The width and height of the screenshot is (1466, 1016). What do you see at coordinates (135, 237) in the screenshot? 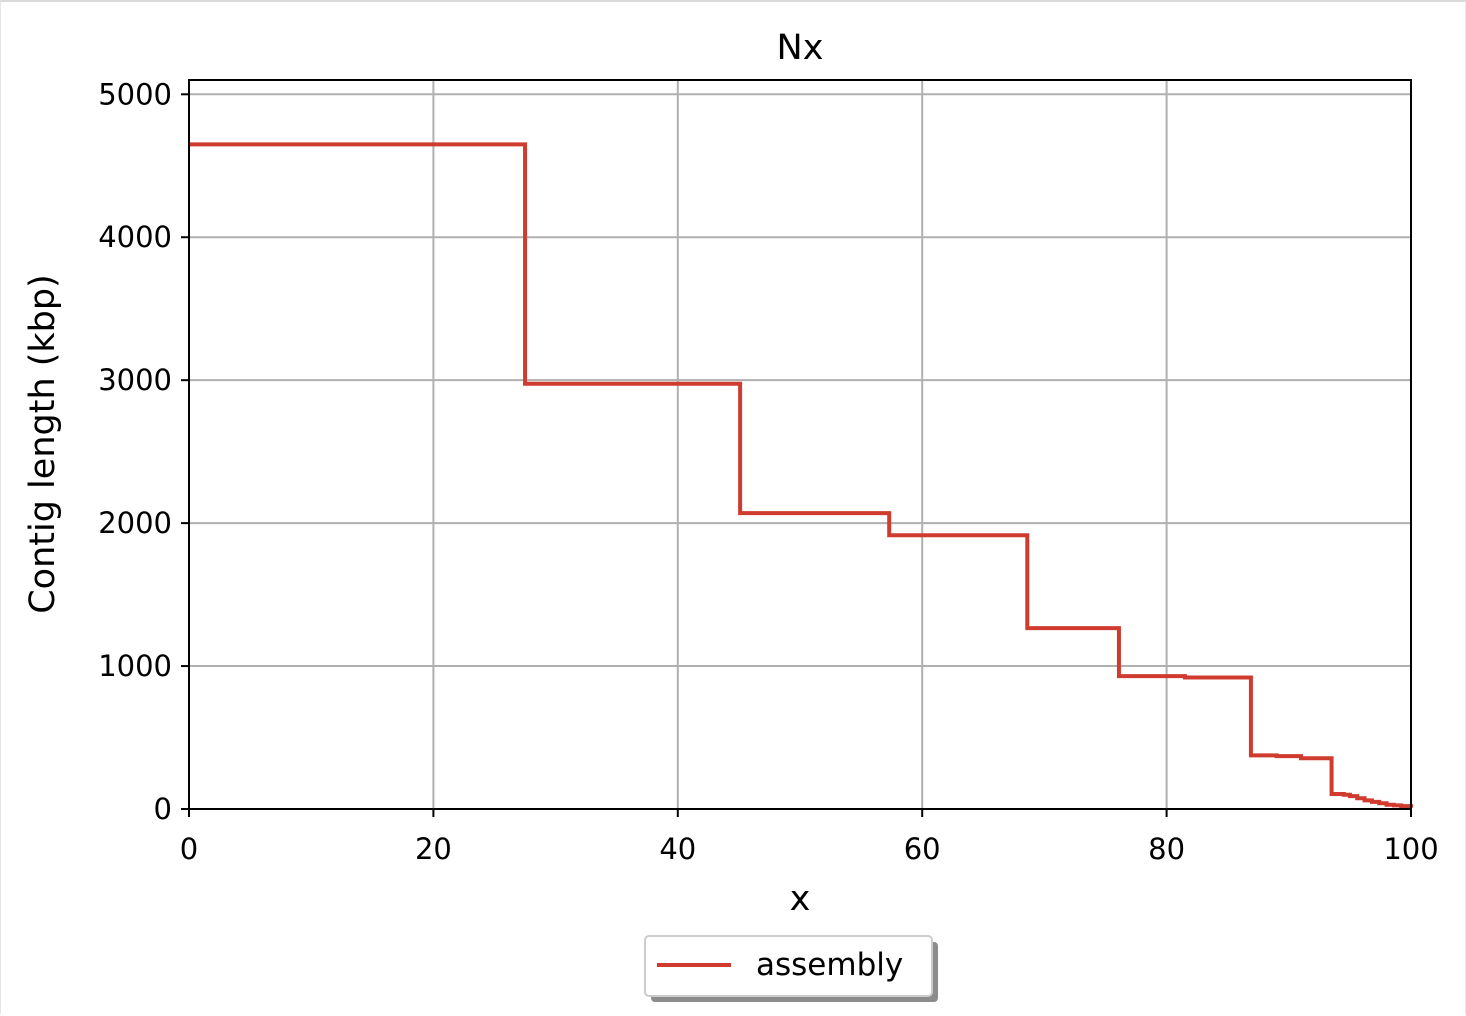
I see `y-tick-label-4000: 4000` at bounding box center [135, 237].